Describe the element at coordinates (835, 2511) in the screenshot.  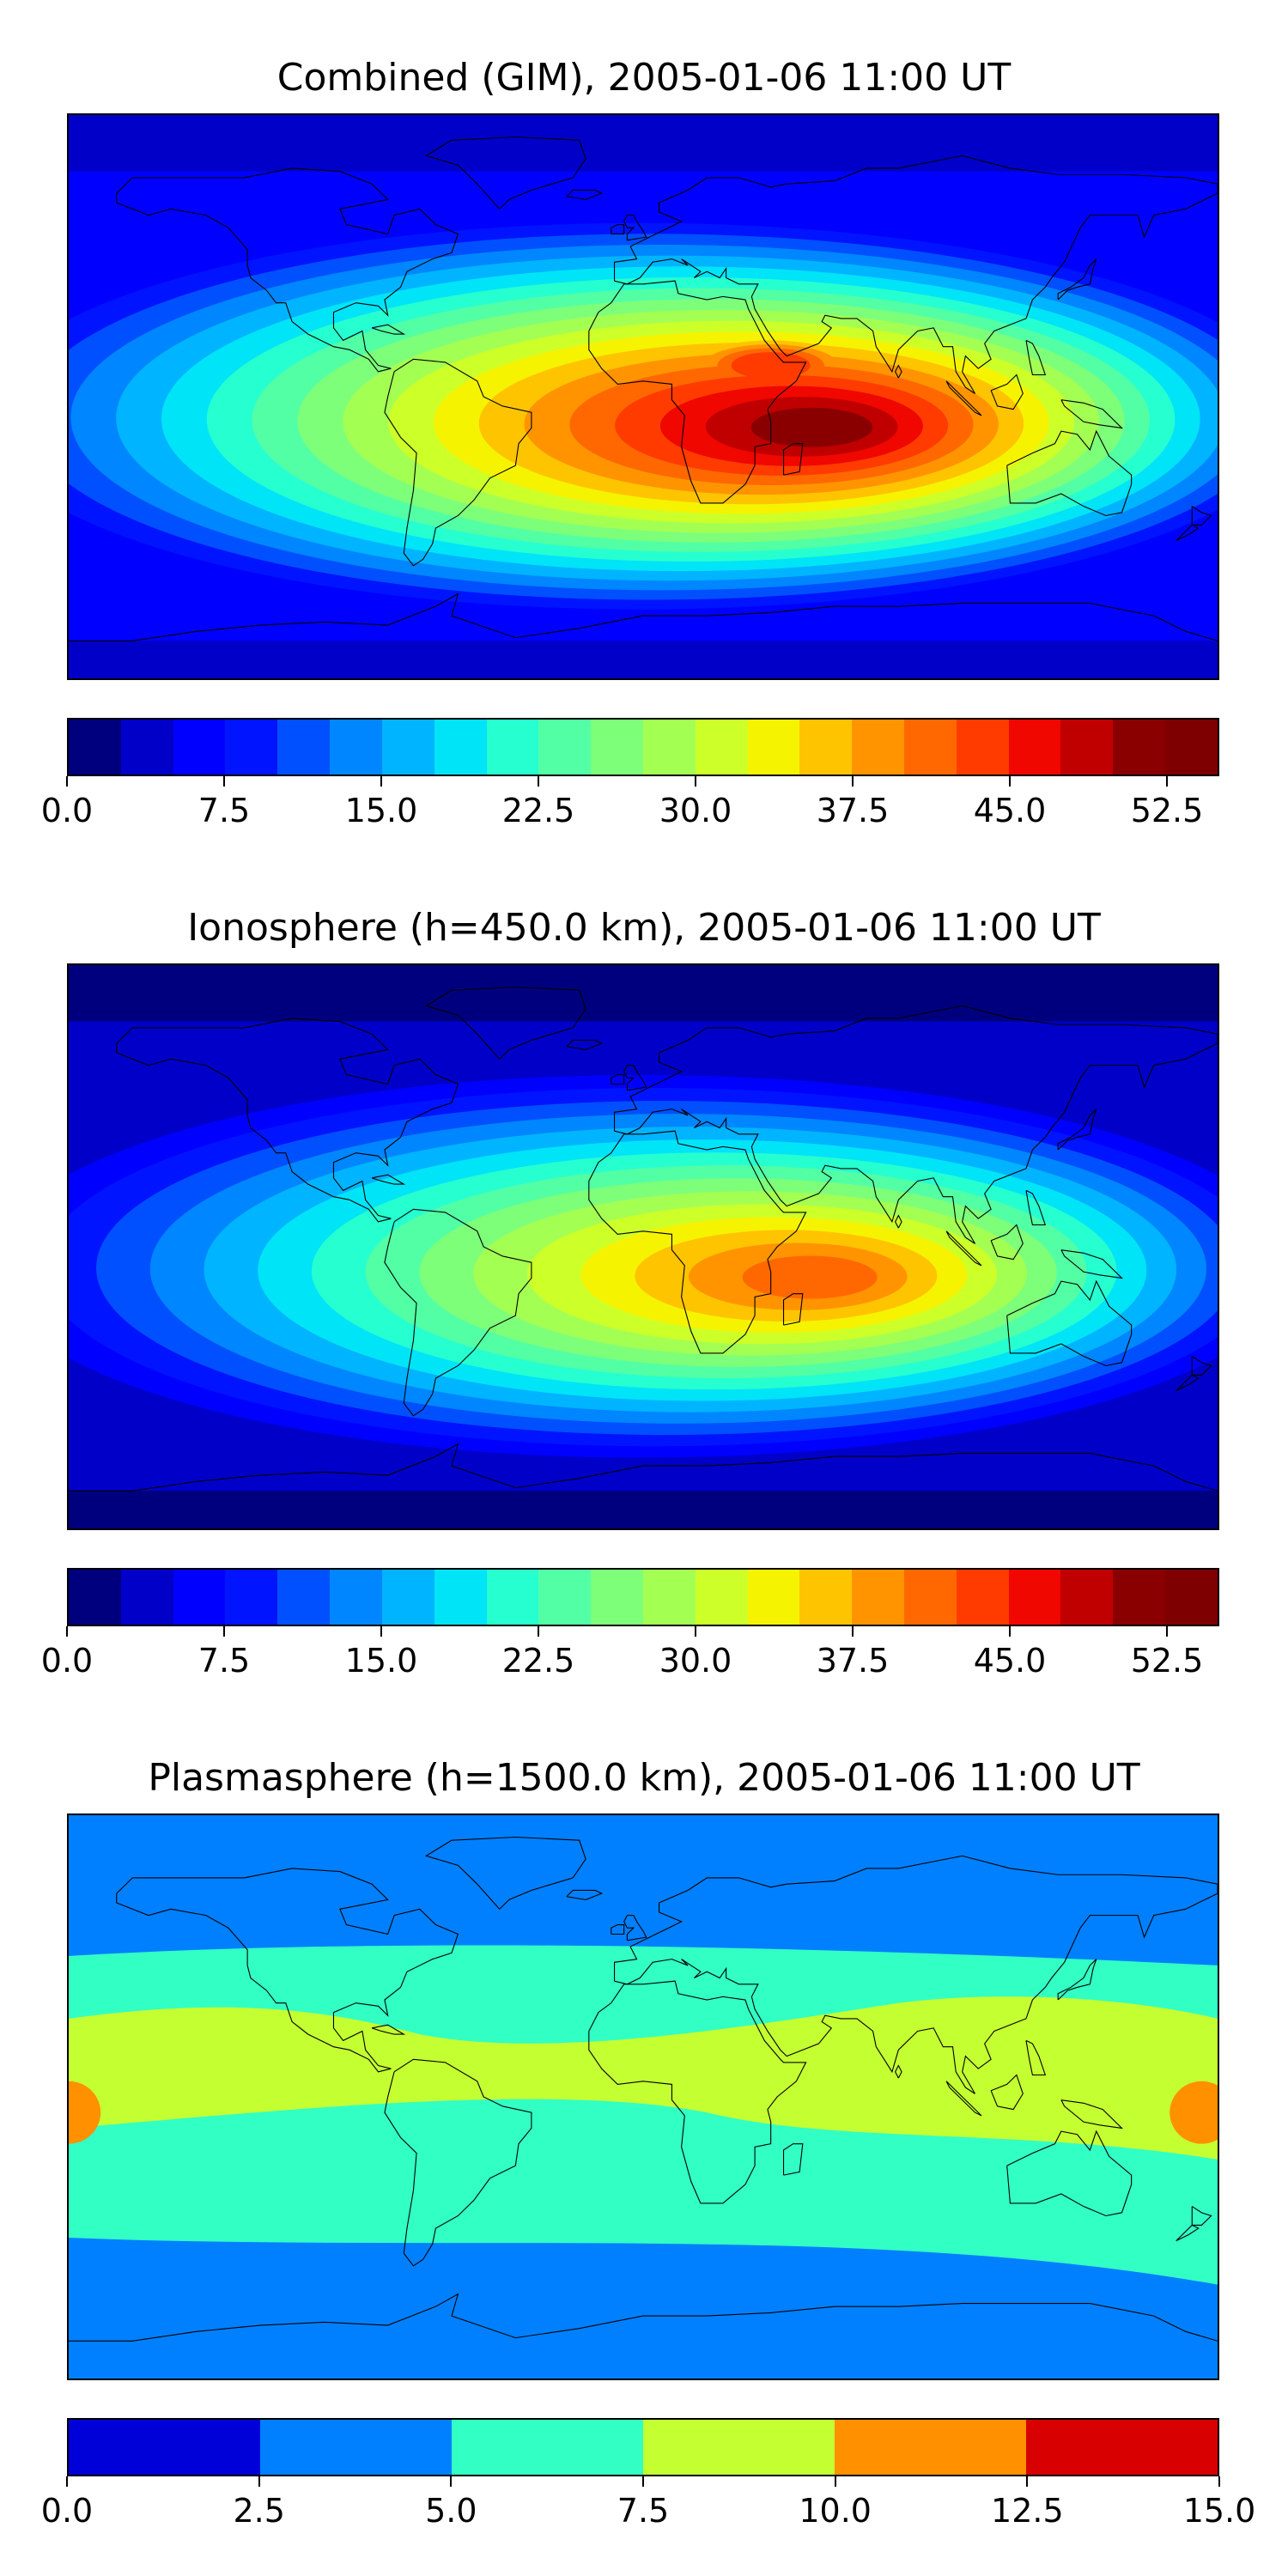
I see `colorbar-tick-label: 10.0` at that location.